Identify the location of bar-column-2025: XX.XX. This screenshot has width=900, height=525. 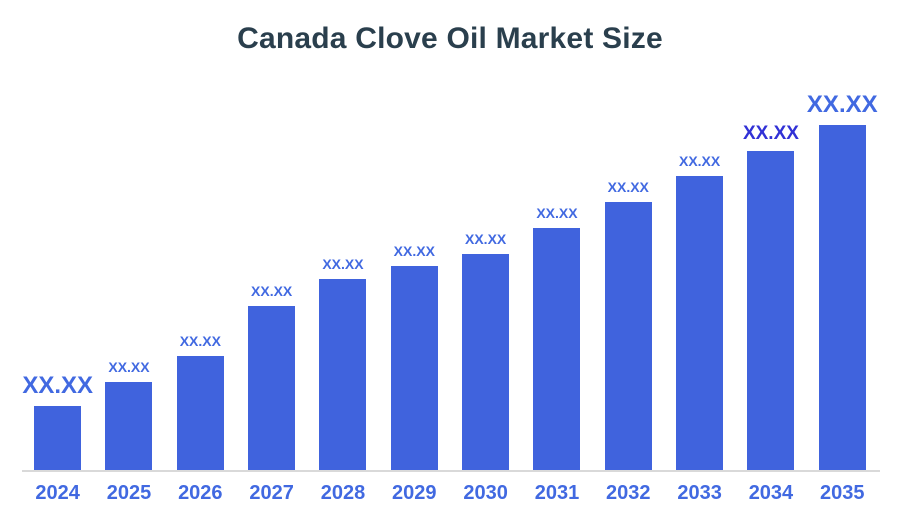
(128, 414).